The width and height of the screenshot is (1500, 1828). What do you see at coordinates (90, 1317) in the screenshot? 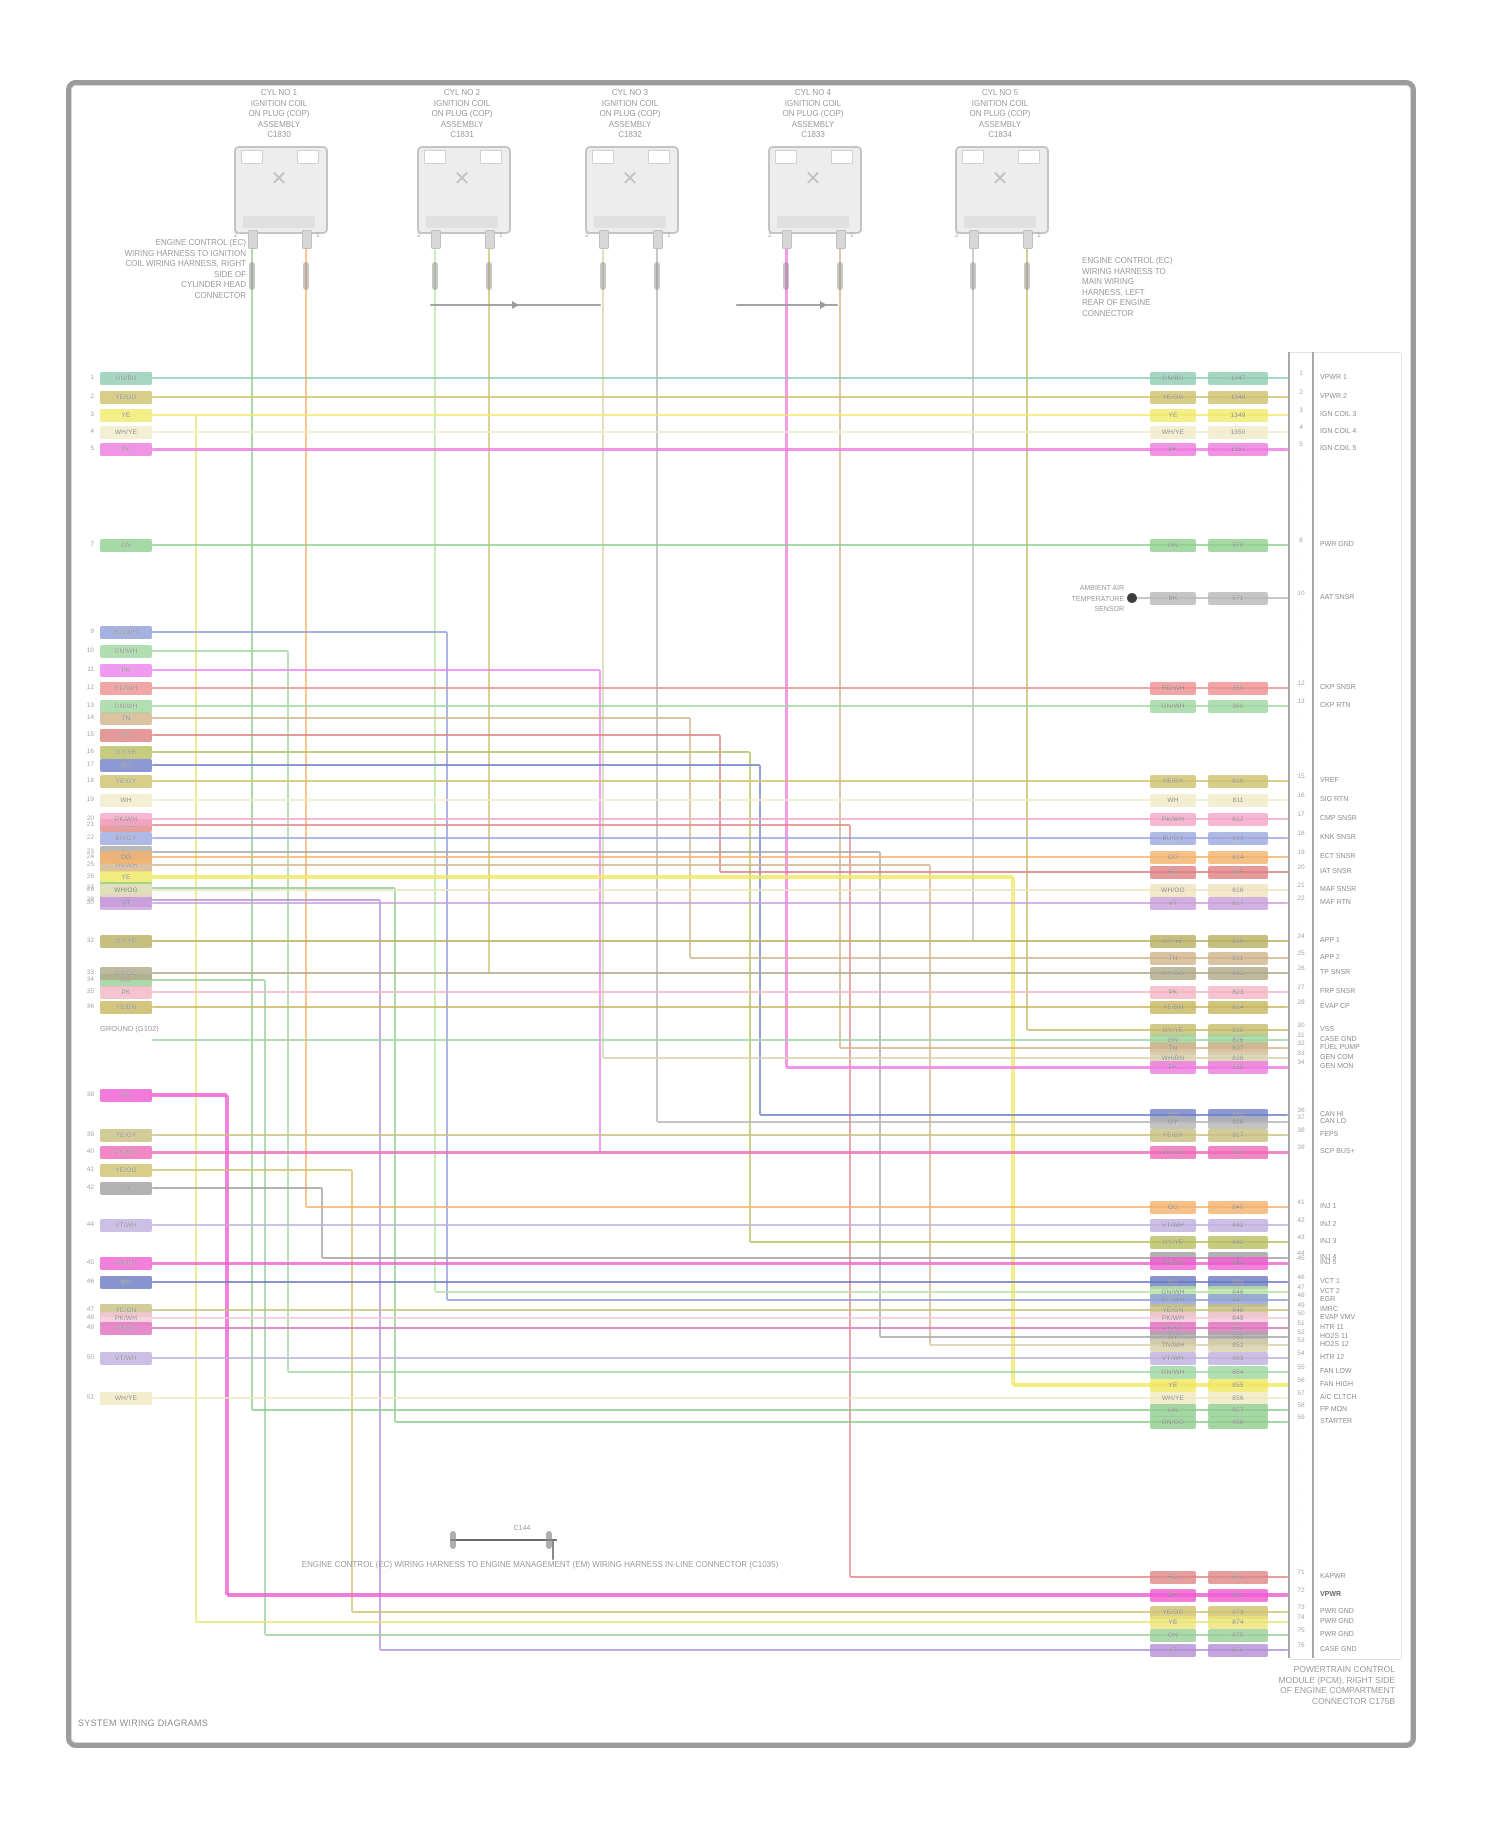
I see `left-pin-number: 48` at bounding box center [90, 1317].